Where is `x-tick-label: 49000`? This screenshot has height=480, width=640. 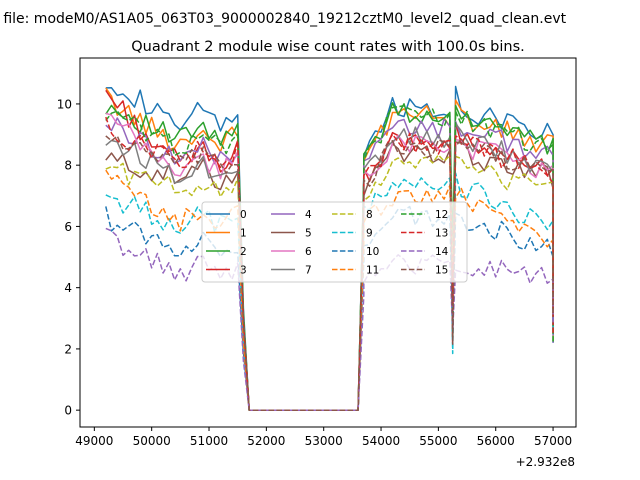 x-tick-label: 49000 is located at coordinates (94, 441).